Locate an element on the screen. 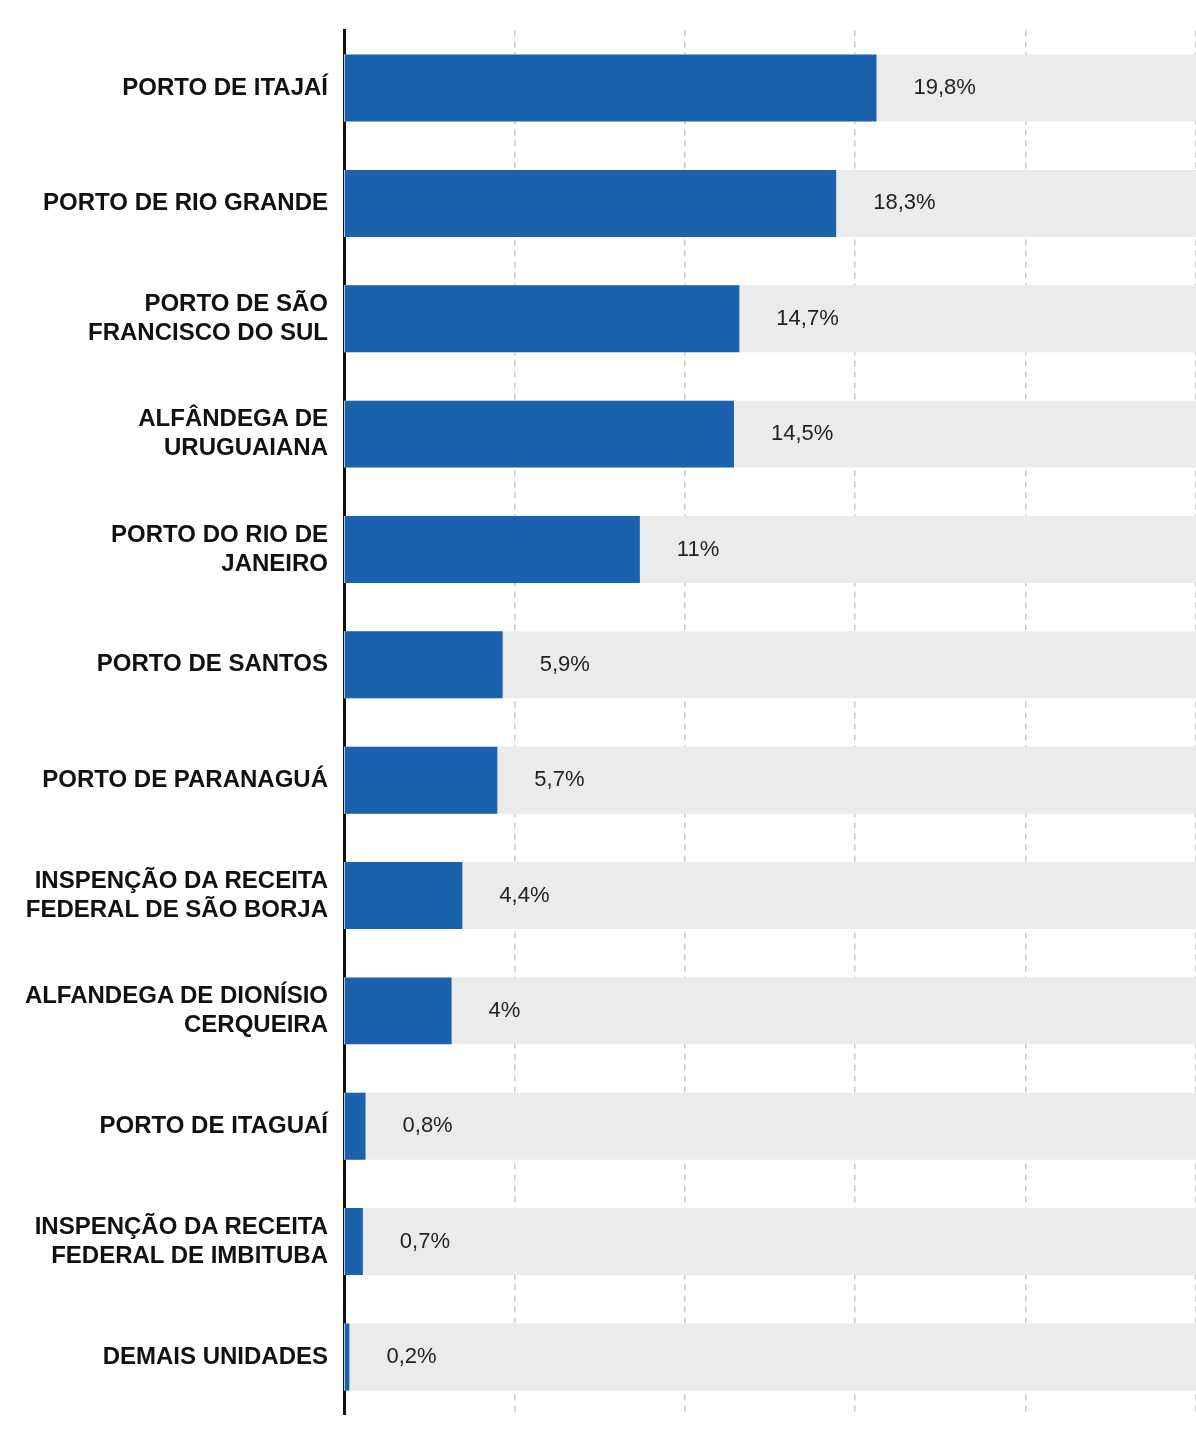 The width and height of the screenshot is (1196, 1445). y-tick-label: DEMAIS UNIDADES is located at coordinates (215, 1355).